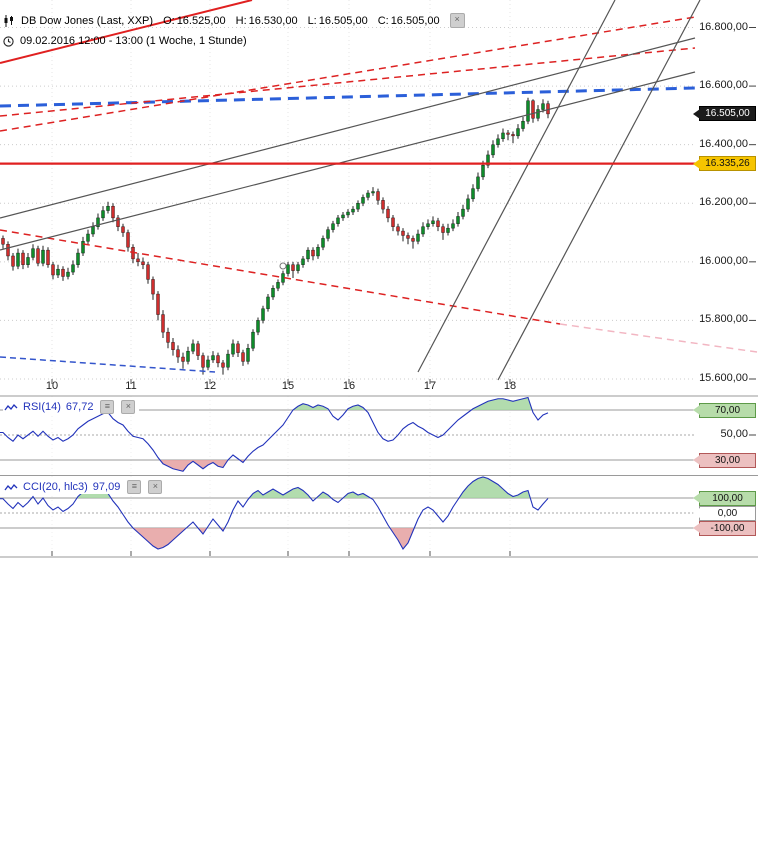 This screenshot has height=858, width=758. Describe the element at coordinates (126, 32) in the screenshot. I see `rising-red-solid` at that location.